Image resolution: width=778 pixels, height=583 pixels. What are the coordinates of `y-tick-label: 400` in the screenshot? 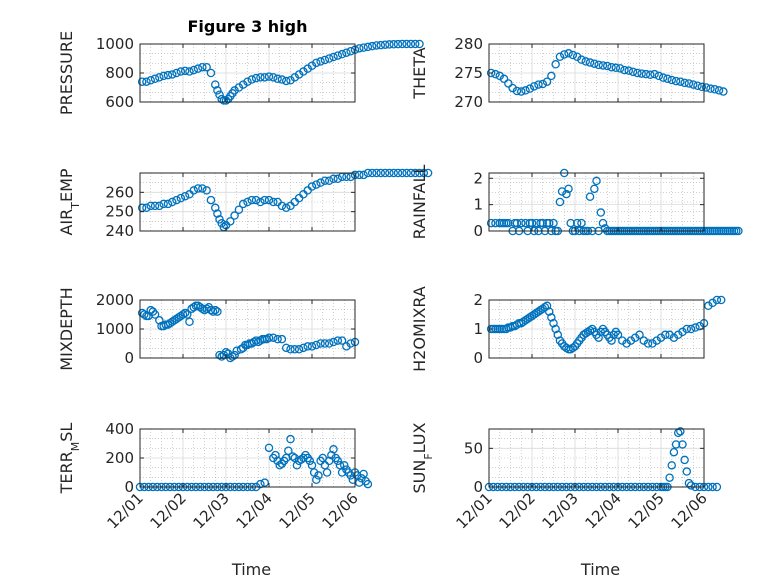 It's located at (119, 429).